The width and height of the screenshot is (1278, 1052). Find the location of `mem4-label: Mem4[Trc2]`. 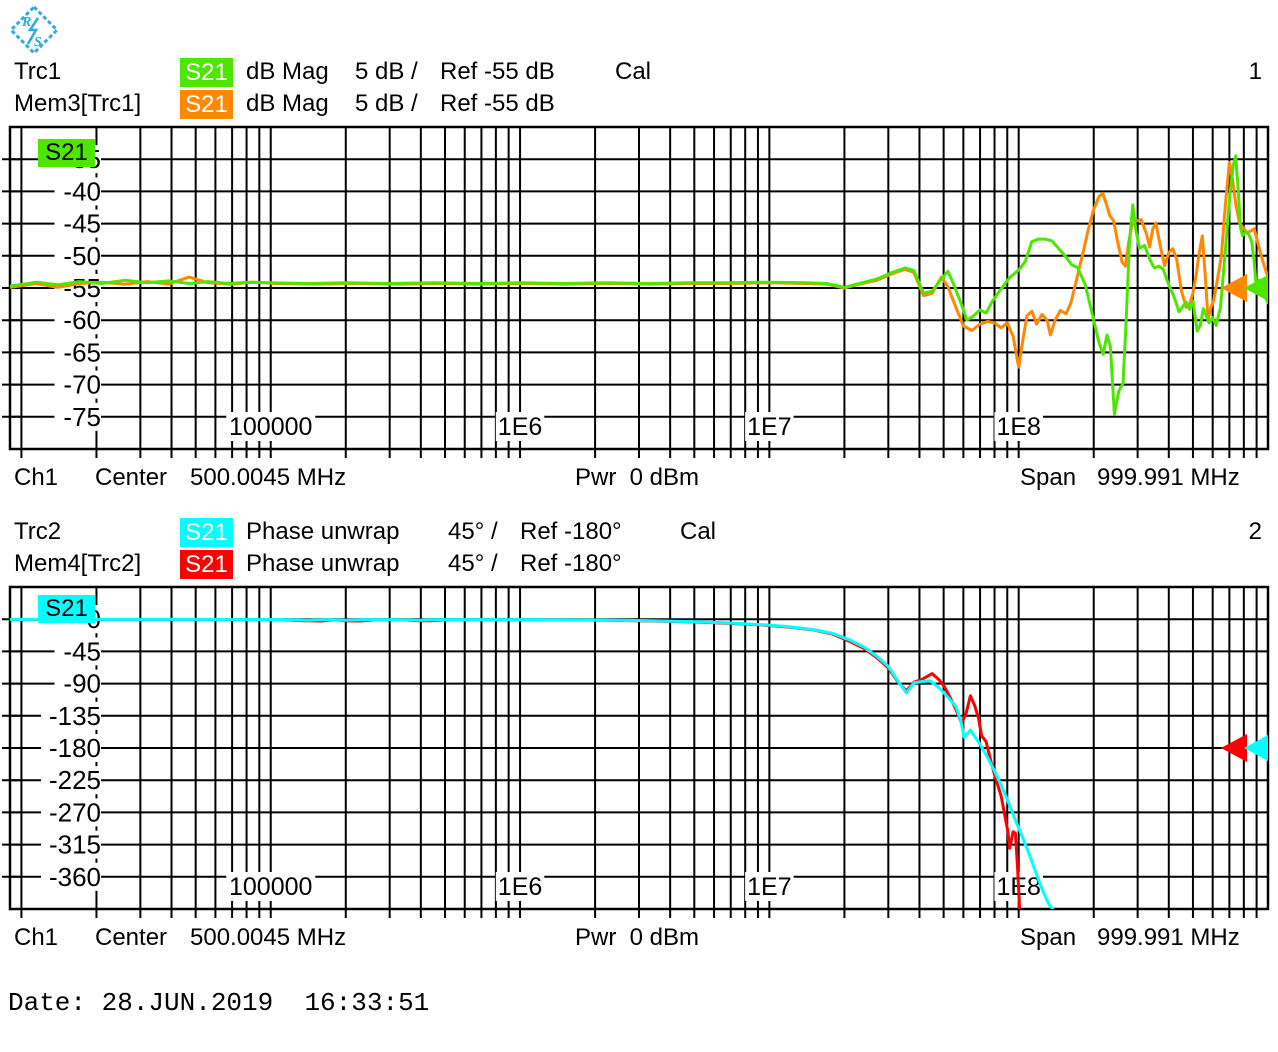

mem4-label: Mem4[Trc2] is located at coordinates (78, 563).